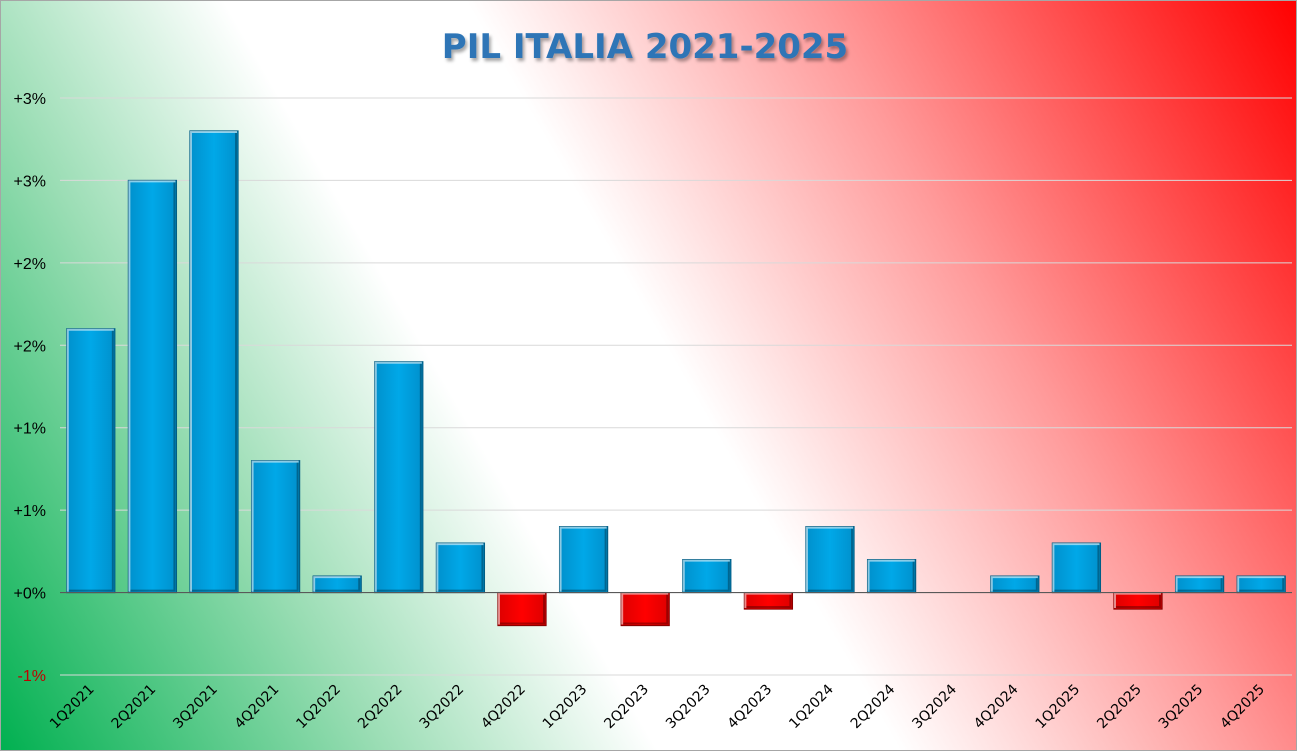 The height and width of the screenshot is (751, 1297). Describe the element at coordinates (30, 388) in the screenshot. I see `y-axis-tick-labels: +3% +3% +2% +2% +1% +1% +0% -1%` at that location.